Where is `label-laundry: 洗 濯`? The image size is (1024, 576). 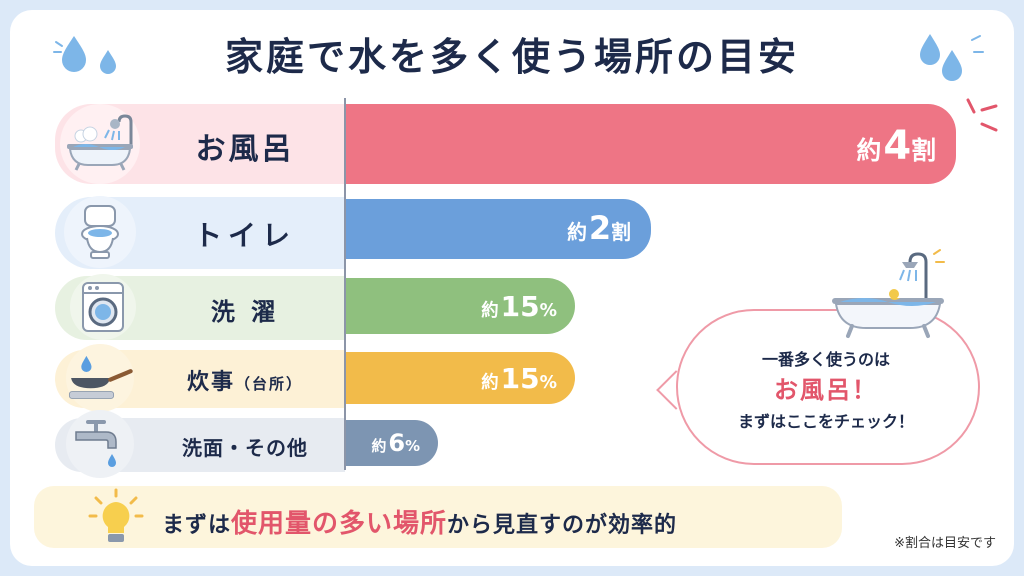
label-laundry: 洗 濯 is located at coordinates (245, 312).